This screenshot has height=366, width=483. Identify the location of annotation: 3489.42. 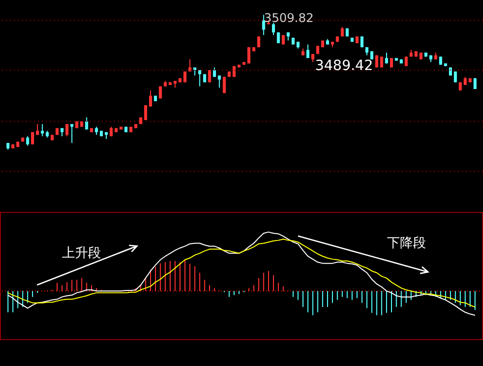
(344, 66).